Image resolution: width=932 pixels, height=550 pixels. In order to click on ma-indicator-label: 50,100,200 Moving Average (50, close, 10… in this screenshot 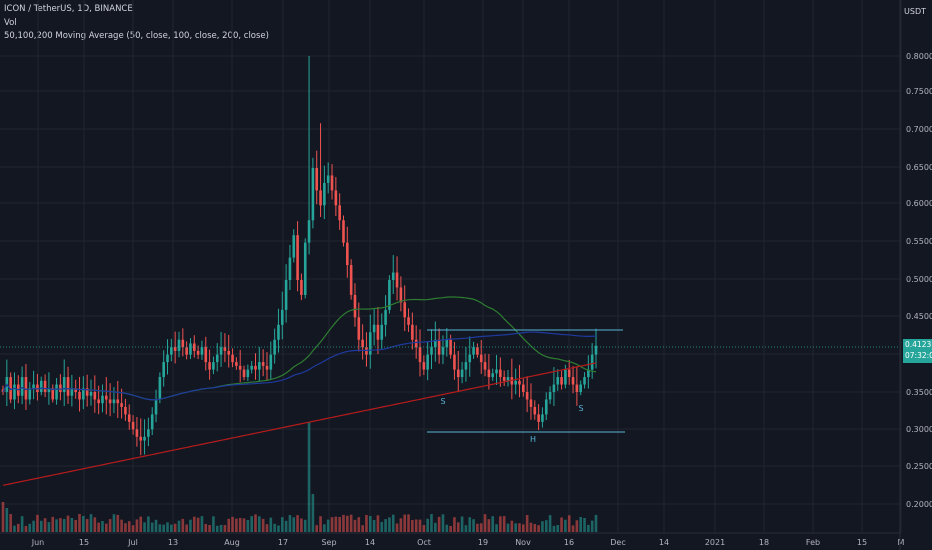, I will do `click(136, 36)`.